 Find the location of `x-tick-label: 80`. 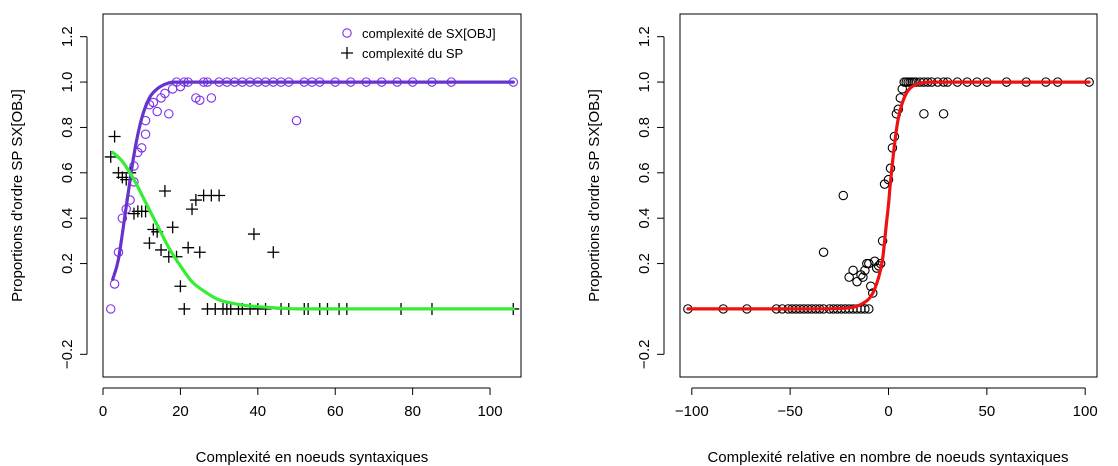

x-tick-label: 80 is located at coordinates (412, 411).